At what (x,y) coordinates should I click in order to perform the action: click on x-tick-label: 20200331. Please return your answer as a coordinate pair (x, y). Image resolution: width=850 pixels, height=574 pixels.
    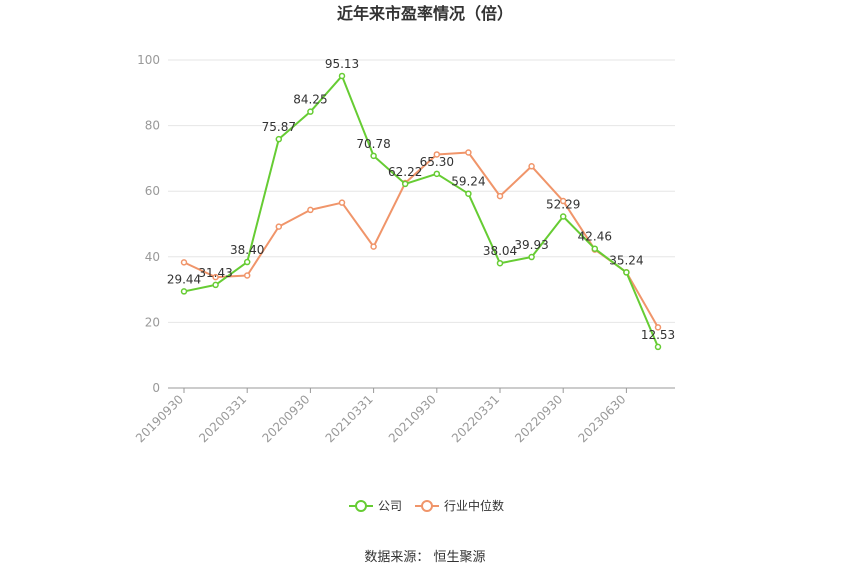
    Looking at the image, I should click on (222, 418).